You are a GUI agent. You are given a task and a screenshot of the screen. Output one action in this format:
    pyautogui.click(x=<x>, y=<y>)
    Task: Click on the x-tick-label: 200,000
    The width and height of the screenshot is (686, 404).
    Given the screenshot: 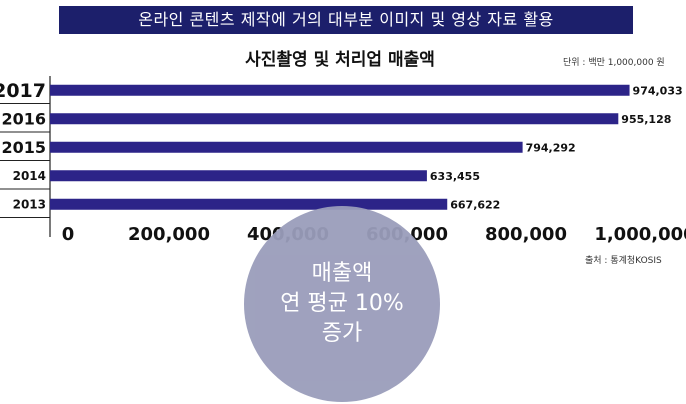 What is the action you would take?
    pyautogui.click(x=169, y=234)
    